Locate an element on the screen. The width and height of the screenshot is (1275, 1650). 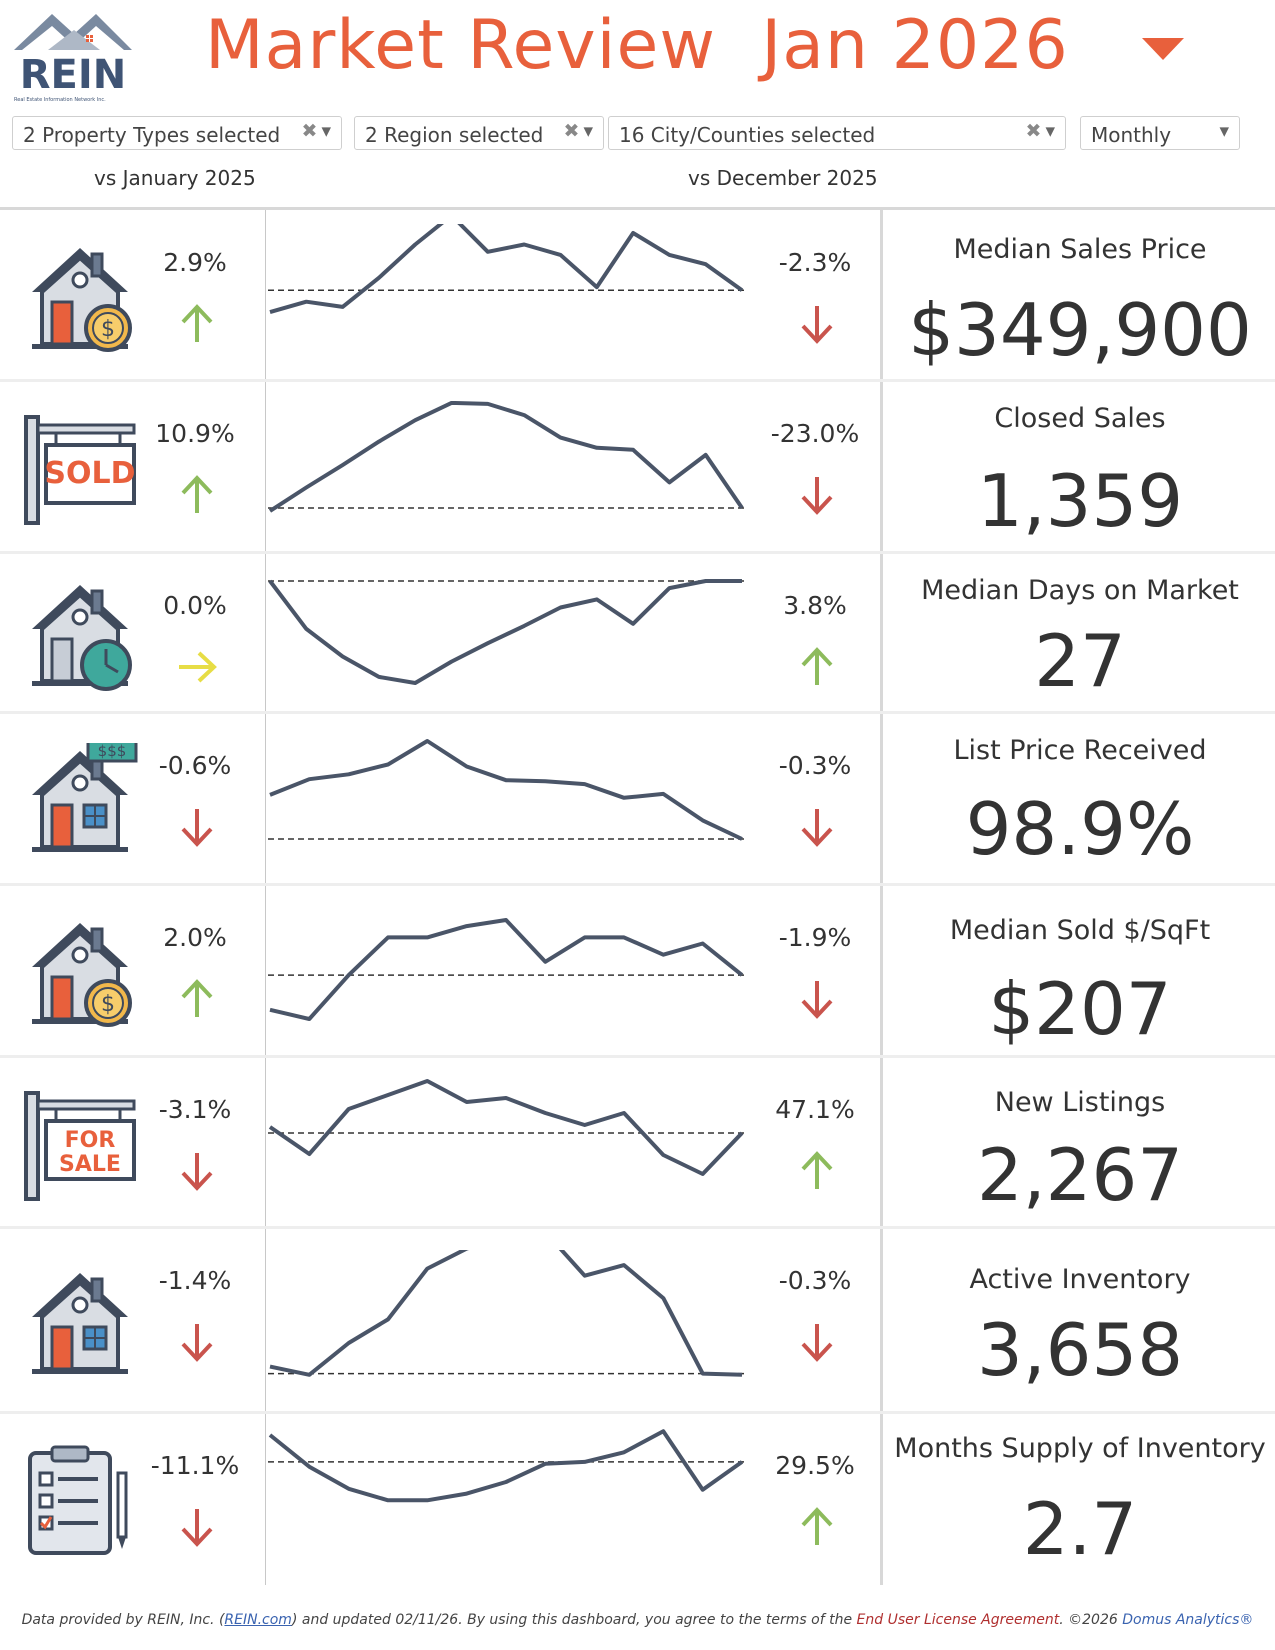
header-divider is located at coordinates (637, 208).